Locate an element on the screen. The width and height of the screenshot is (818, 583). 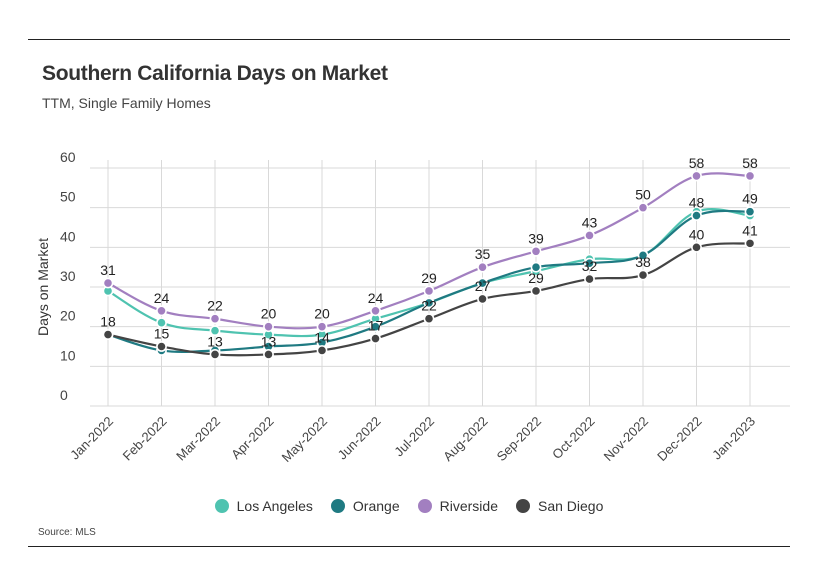
top-rule is located at coordinates (409, 39).